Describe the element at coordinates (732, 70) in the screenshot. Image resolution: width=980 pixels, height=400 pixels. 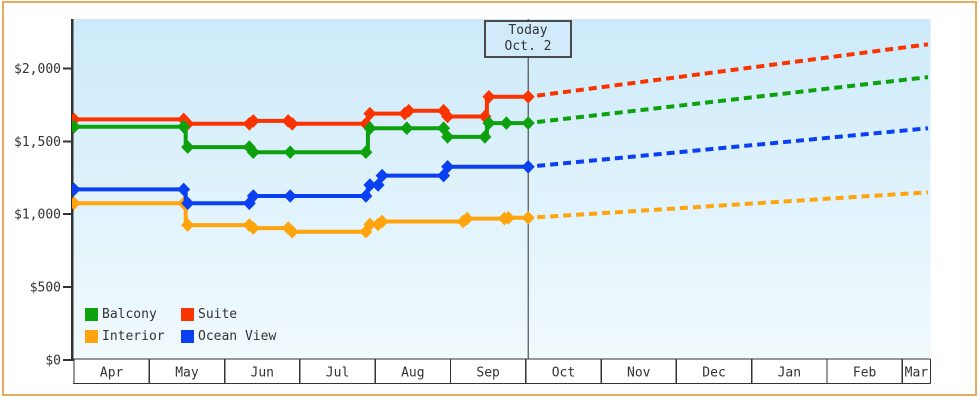
I see `series-suite-forecast` at that location.